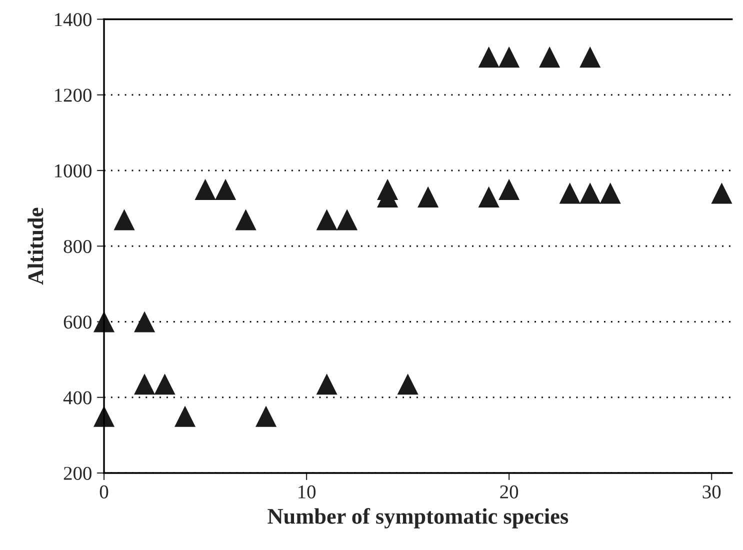 This screenshot has width=743, height=550. Describe the element at coordinates (78, 322) in the screenshot. I see `y-tick-label: 600` at that location.